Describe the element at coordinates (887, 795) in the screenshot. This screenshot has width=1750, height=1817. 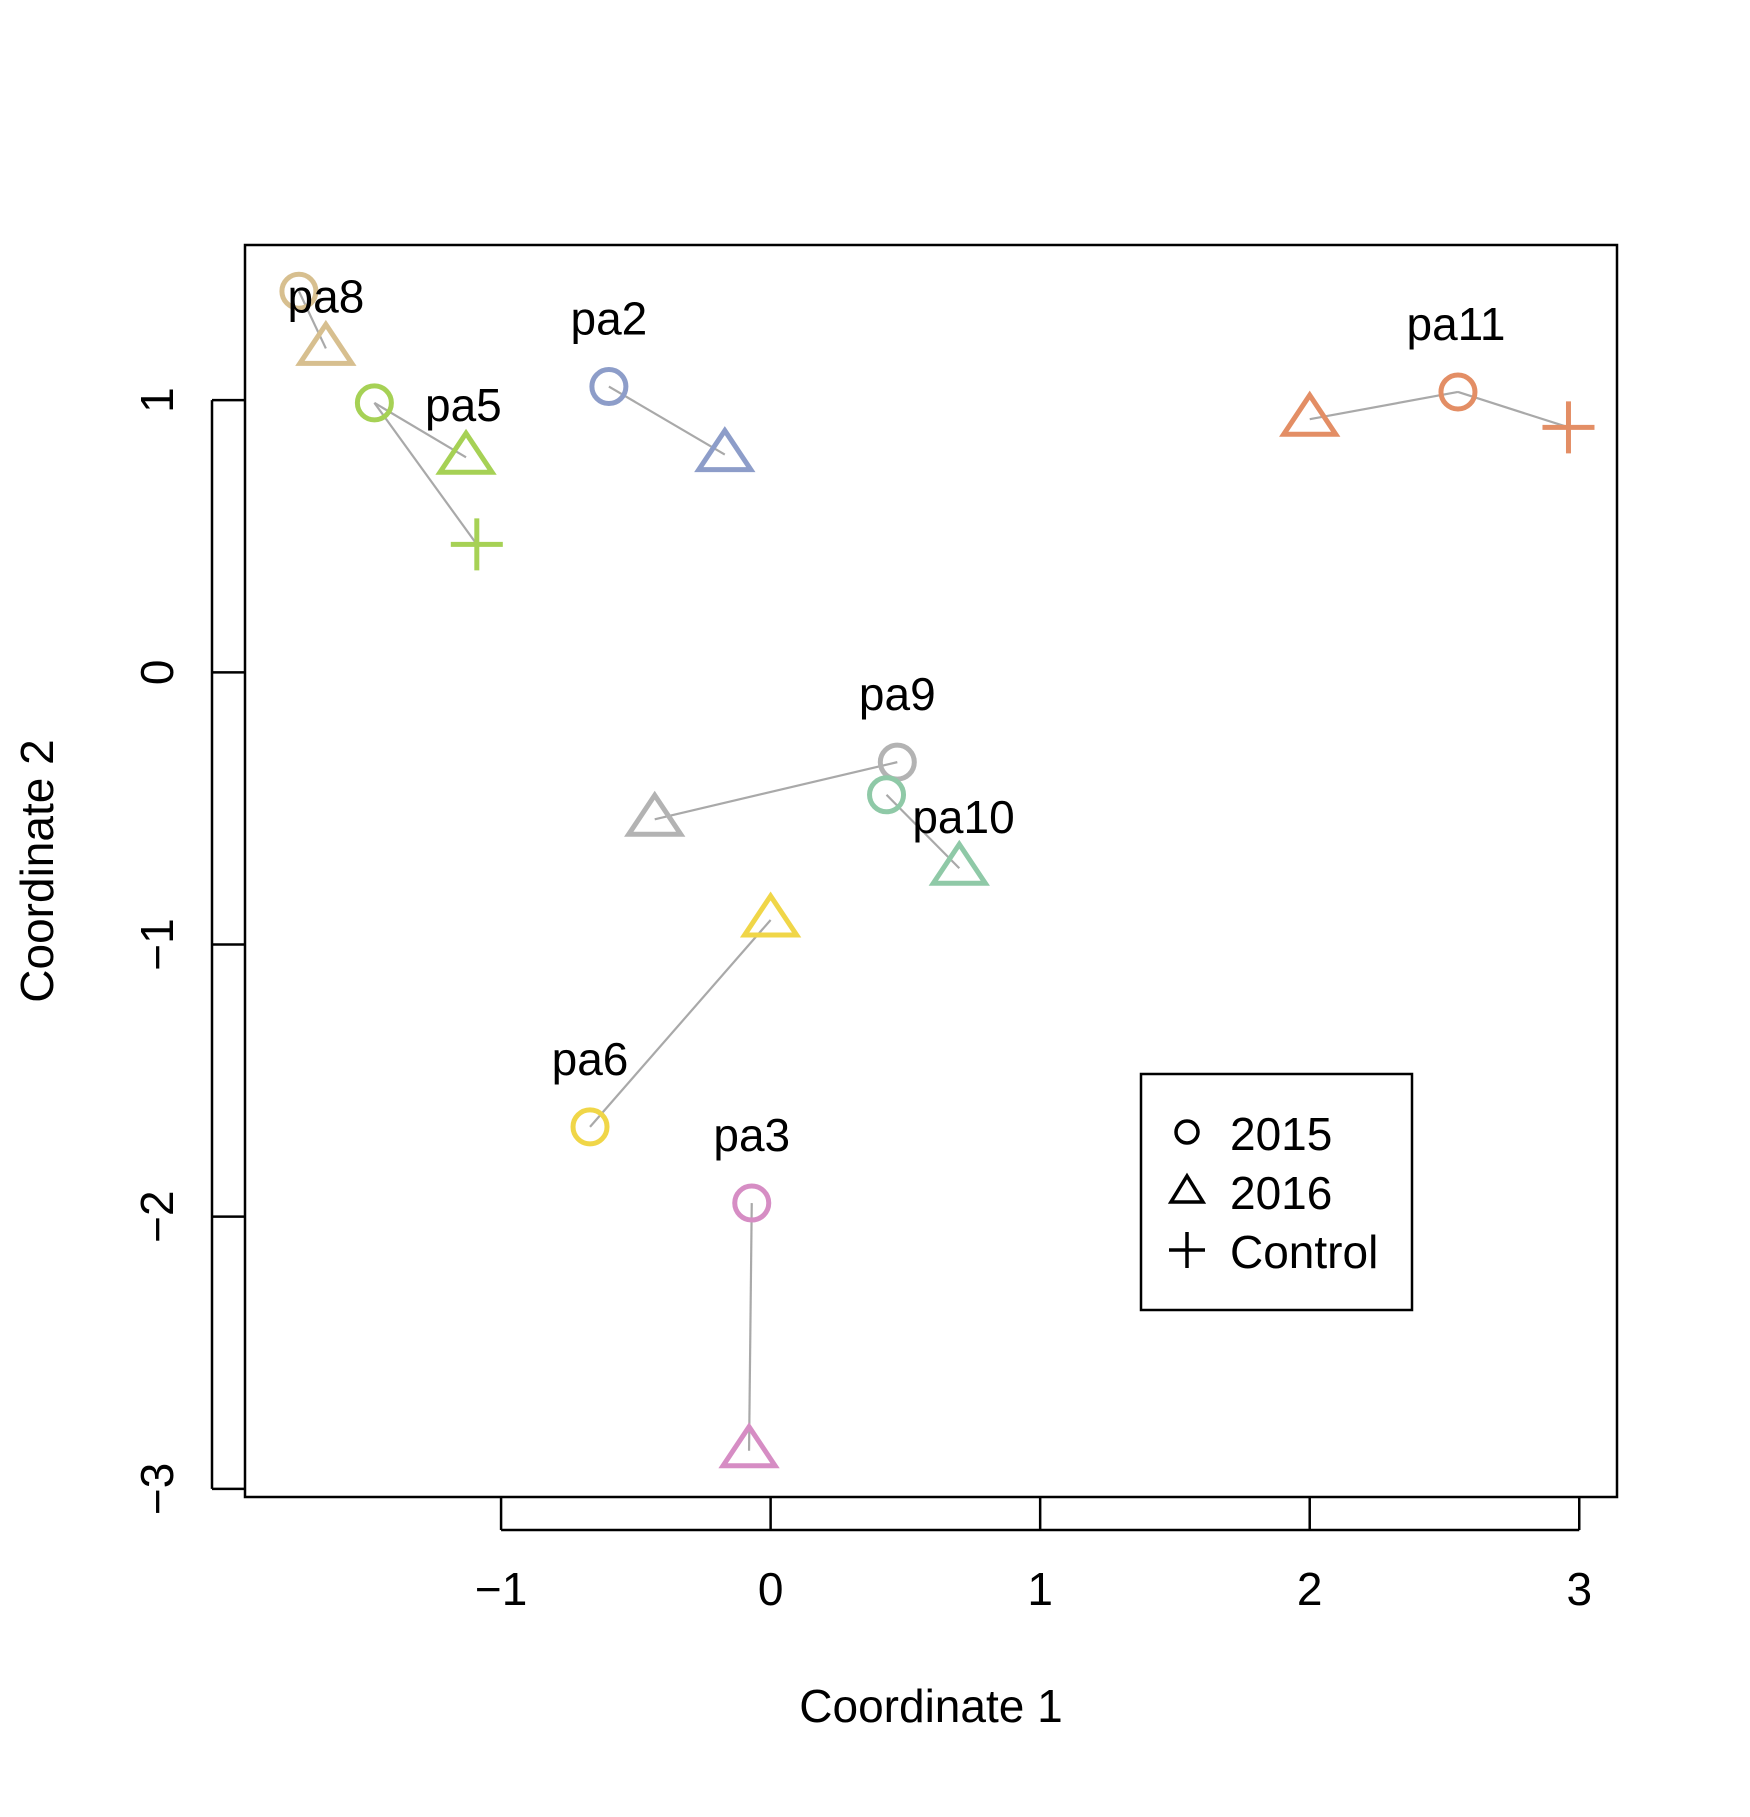
I see `point-pa10-circle` at that location.